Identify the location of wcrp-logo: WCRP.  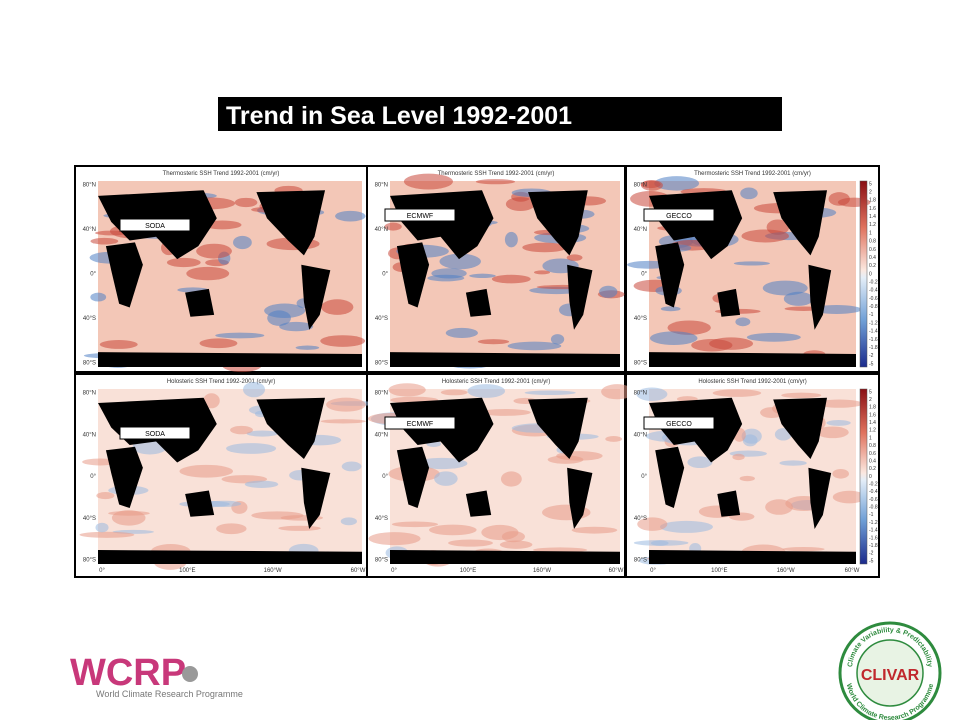
(128, 673).